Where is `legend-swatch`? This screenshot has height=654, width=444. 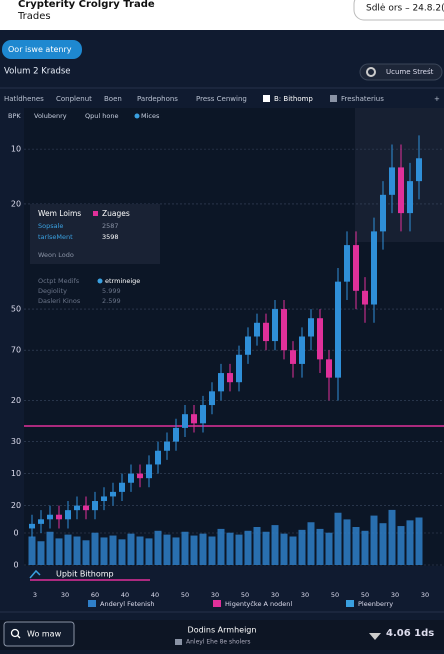 legend-swatch is located at coordinates (217, 603).